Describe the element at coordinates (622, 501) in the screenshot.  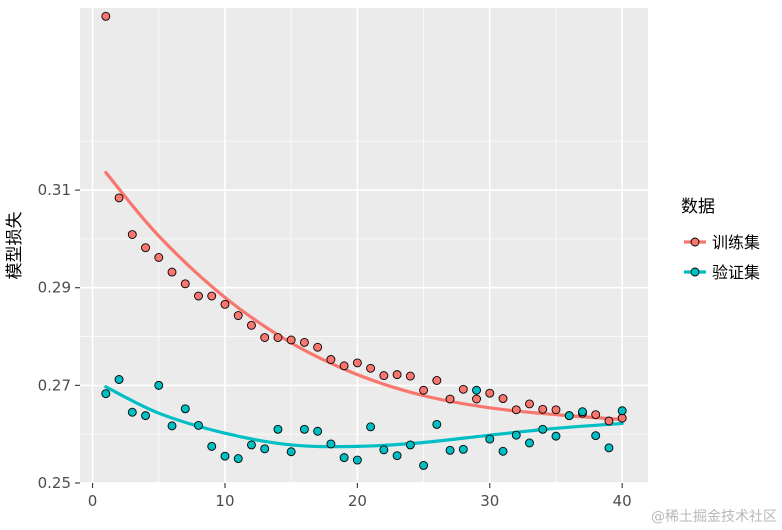
I see `x-tick-label: 40` at that location.